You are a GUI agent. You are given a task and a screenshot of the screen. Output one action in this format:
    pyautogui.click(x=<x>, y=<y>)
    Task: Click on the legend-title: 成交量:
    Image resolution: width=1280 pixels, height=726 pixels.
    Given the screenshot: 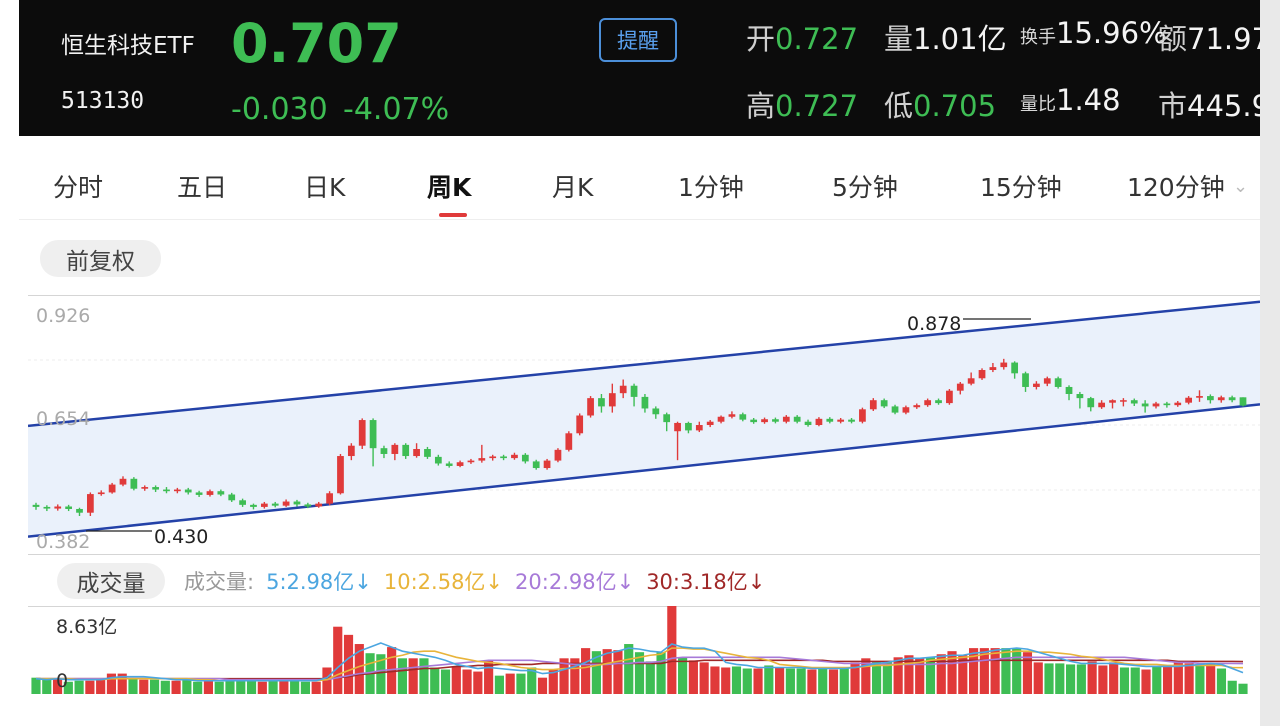 What is the action you would take?
    pyautogui.click(x=219, y=582)
    